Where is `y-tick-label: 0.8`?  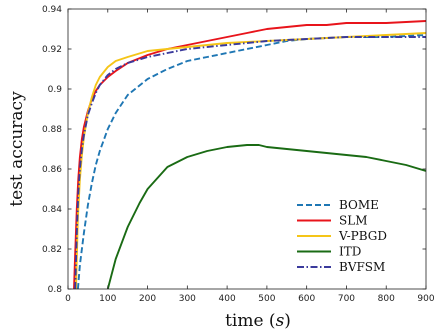
y-tick-label: 0.8 is located at coordinates (55, 290).